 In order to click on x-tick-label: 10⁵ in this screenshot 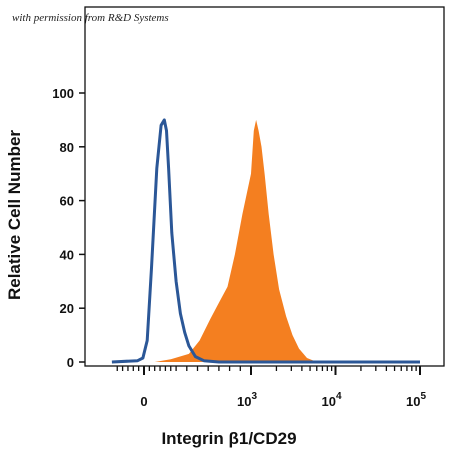, I will do `click(416, 400)`.